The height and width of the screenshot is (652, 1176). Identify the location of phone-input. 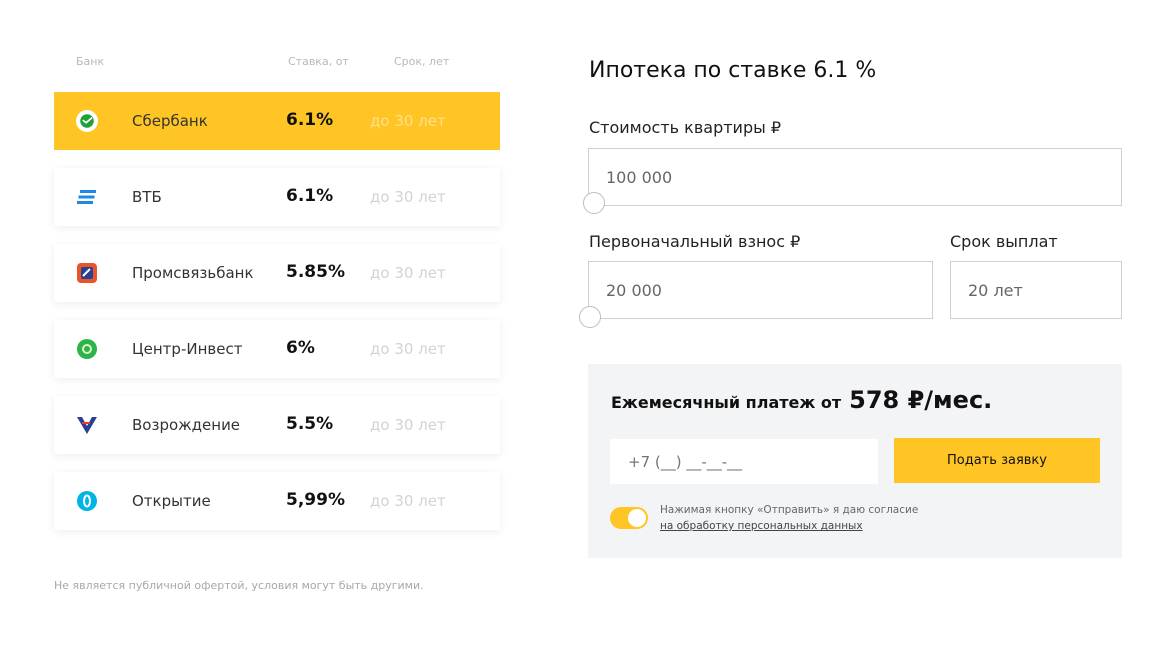
(744, 461).